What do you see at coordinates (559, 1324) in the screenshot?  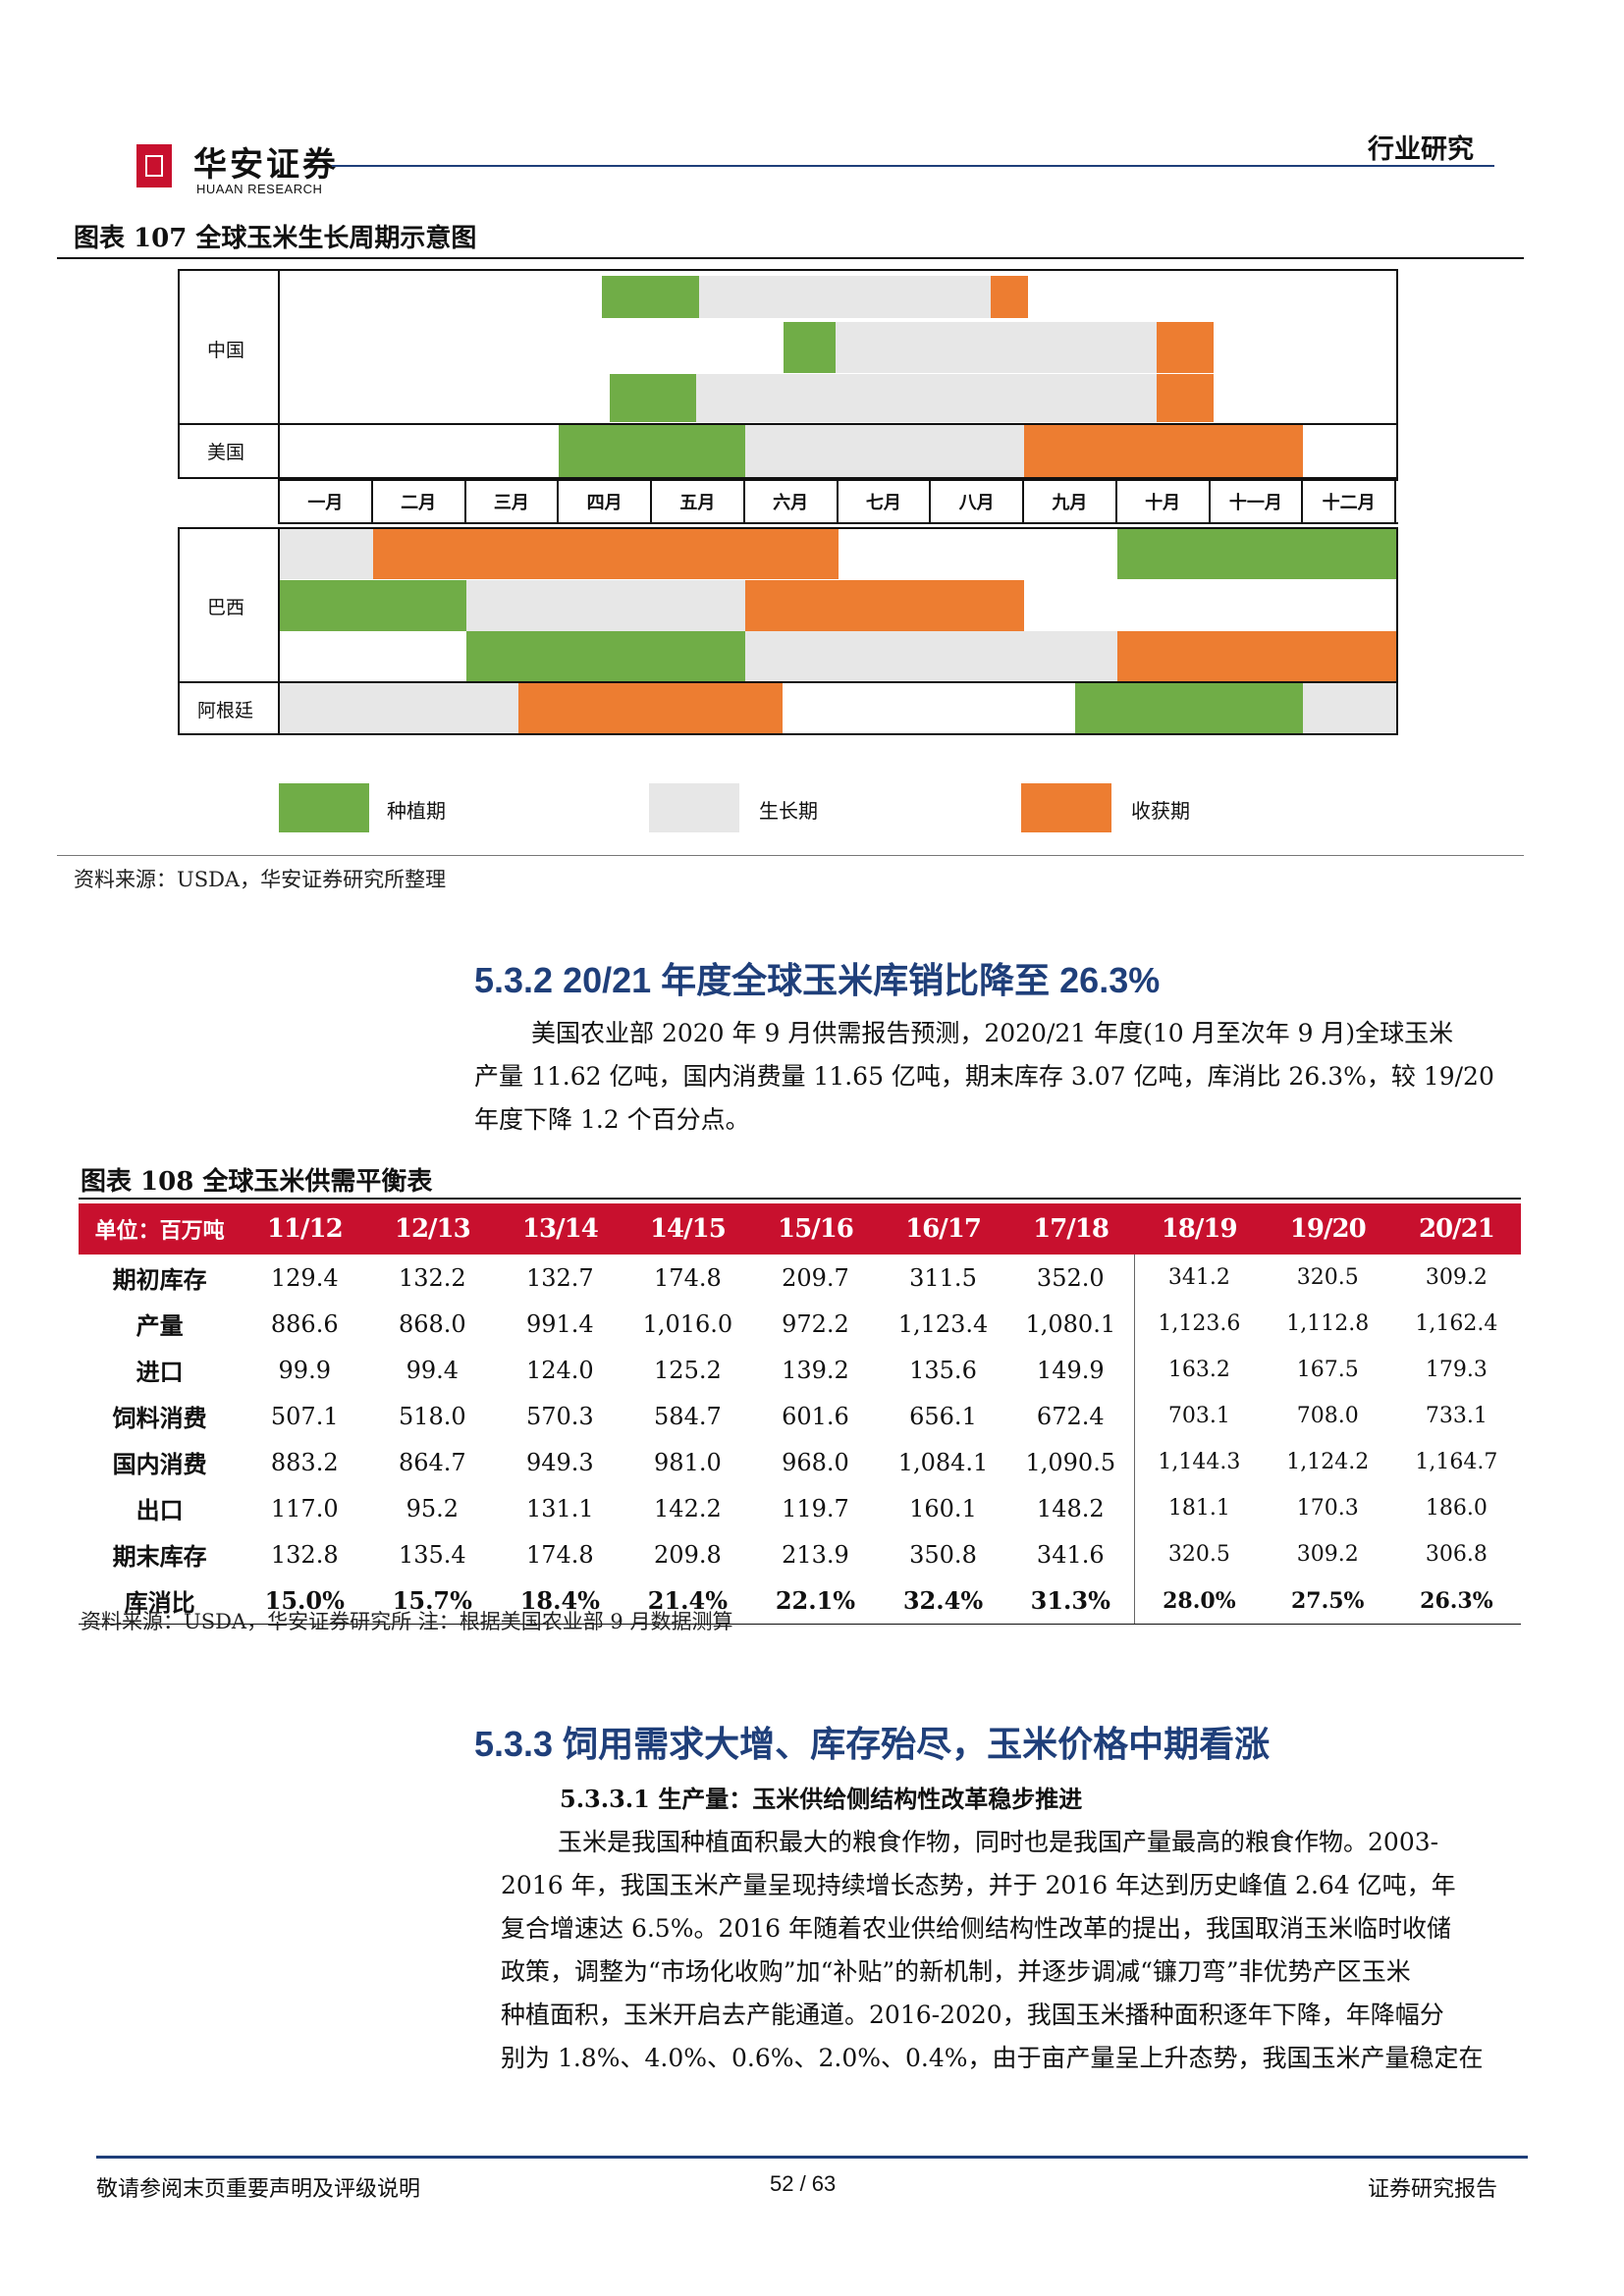 I see `table-cell: 991.4` at bounding box center [559, 1324].